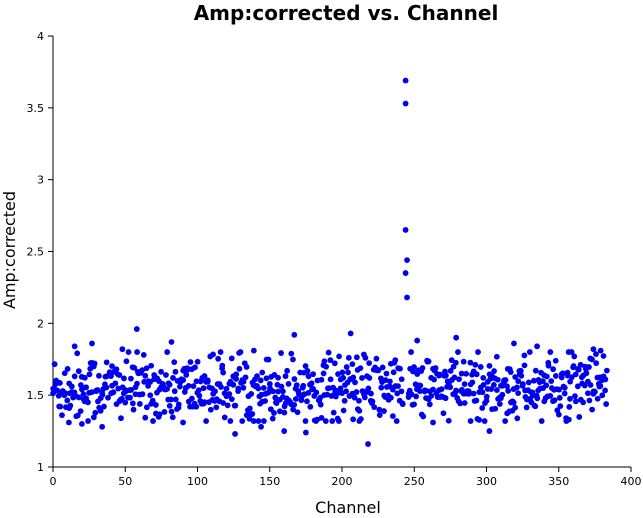 The image size is (643, 518). Describe the element at coordinates (342, 481) in the screenshot. I see `x-tick-label: 200` at that location.